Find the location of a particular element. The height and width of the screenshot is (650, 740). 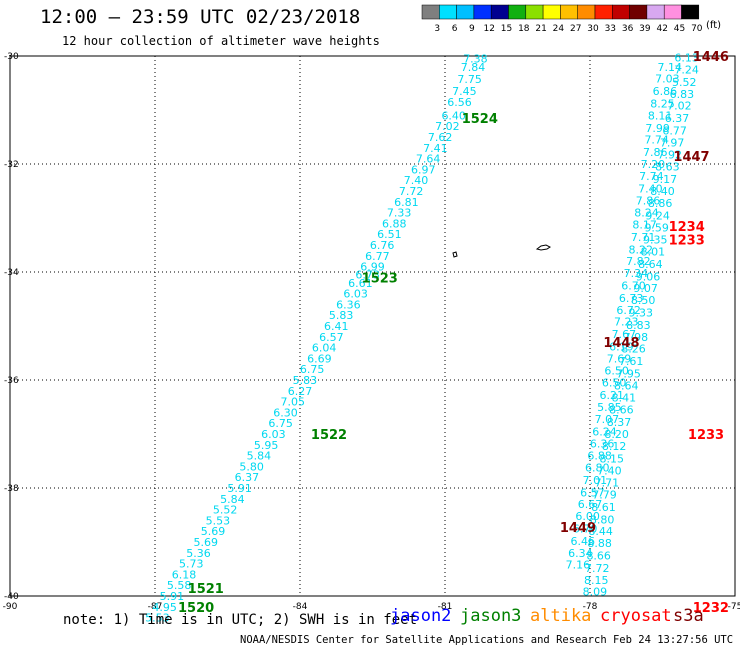

mission-jason3: jason3 is located at coordinates (491, 616).